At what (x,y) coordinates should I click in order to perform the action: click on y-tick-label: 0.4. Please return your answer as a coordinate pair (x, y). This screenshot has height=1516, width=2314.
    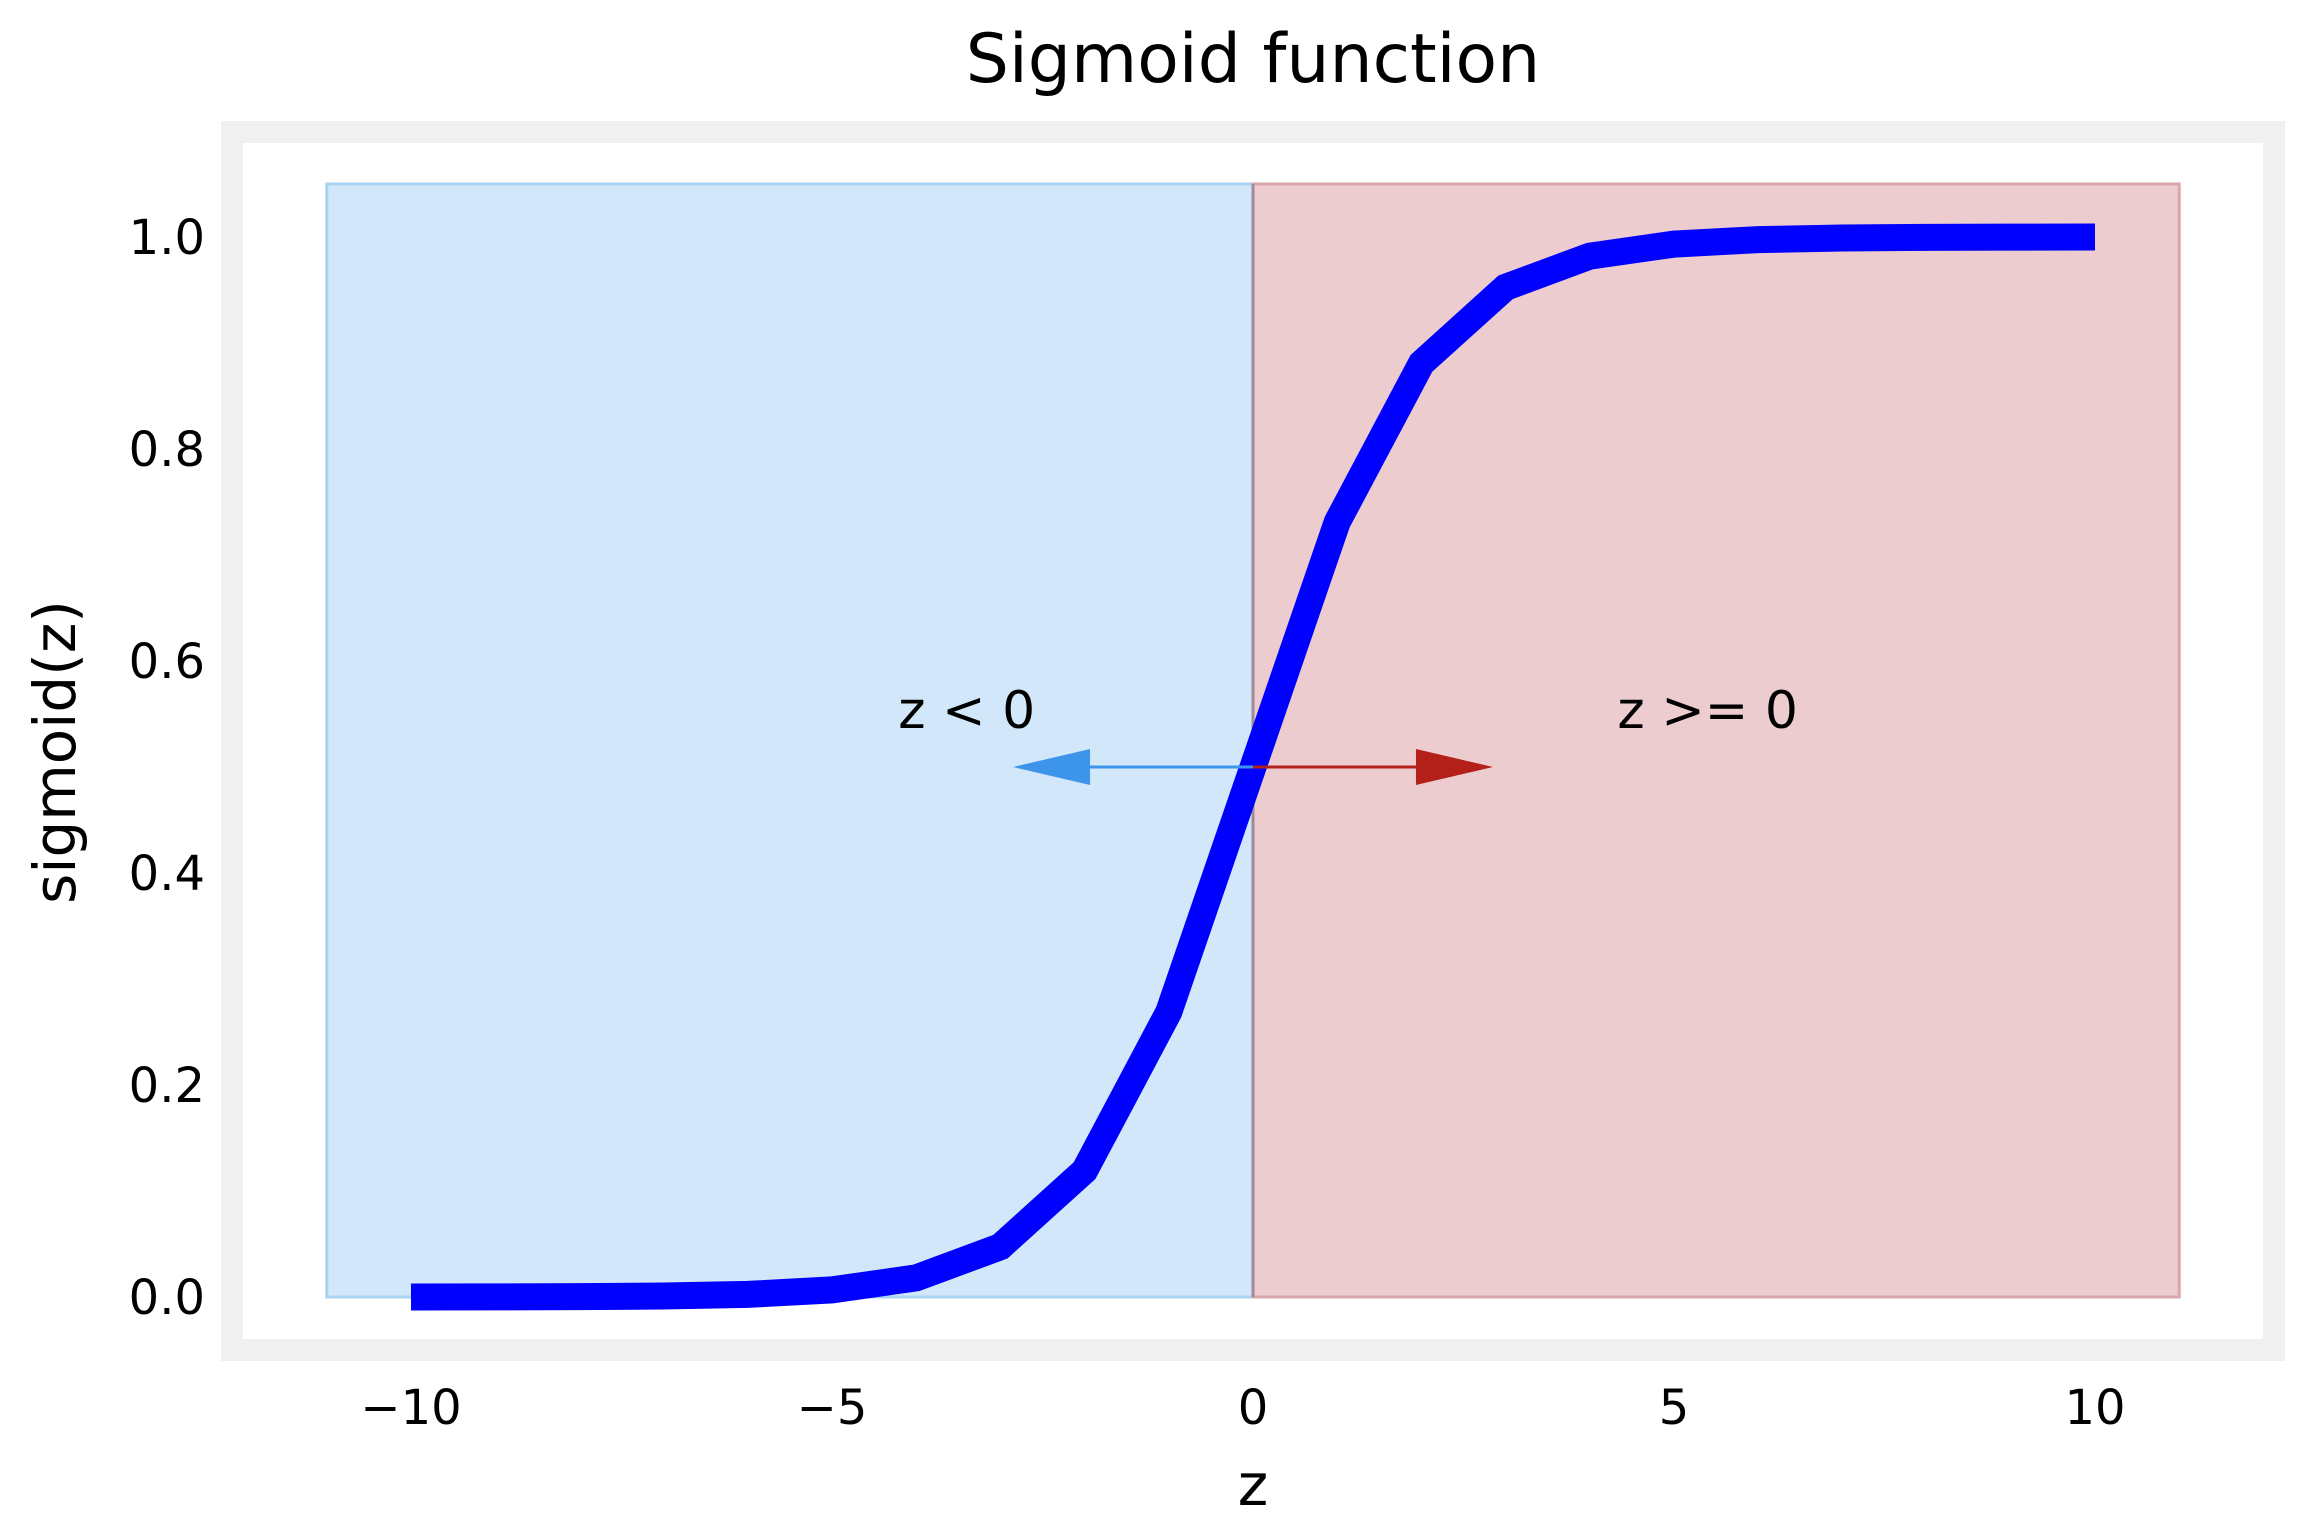
    Looking at the image, I should click on (167, 874).